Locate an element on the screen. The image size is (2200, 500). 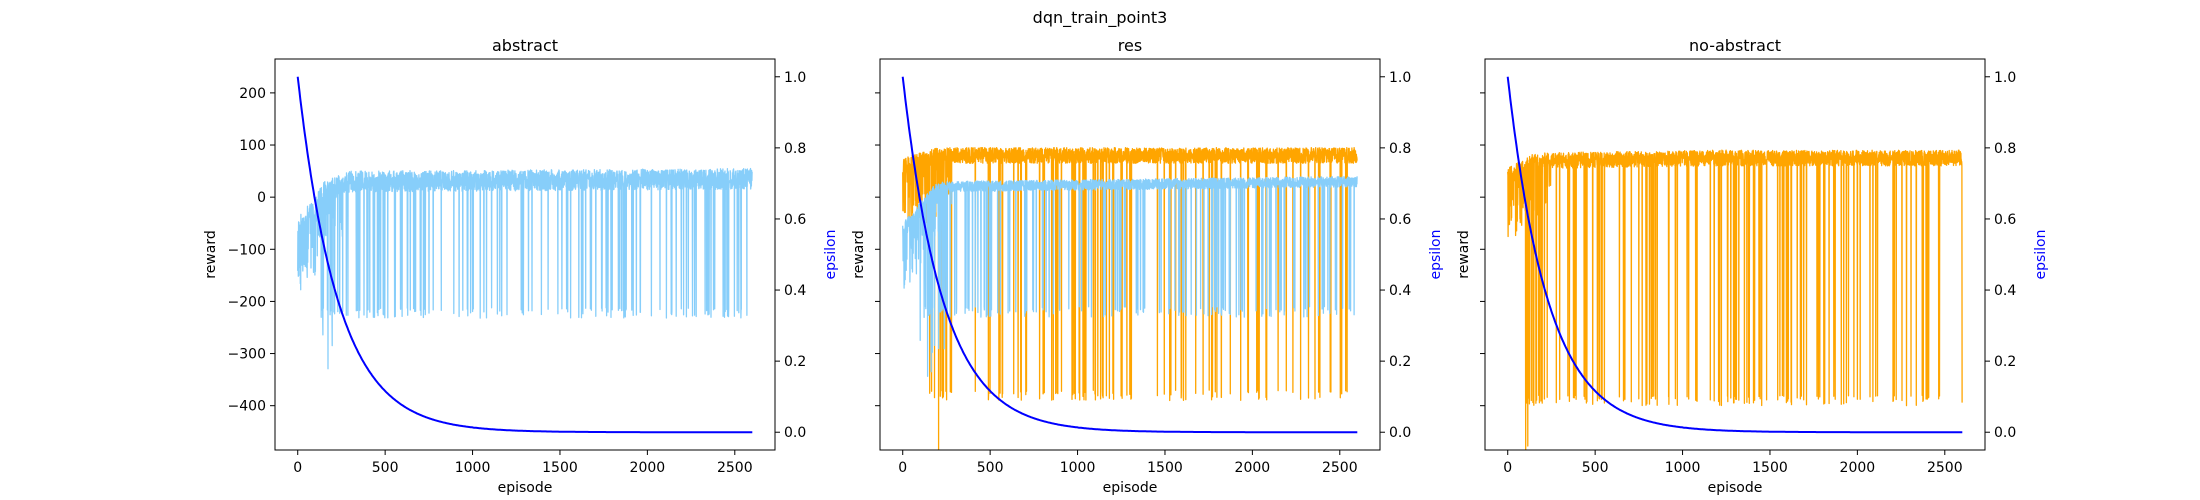
subplot-title: abstract is located at coordinates (525, 45).